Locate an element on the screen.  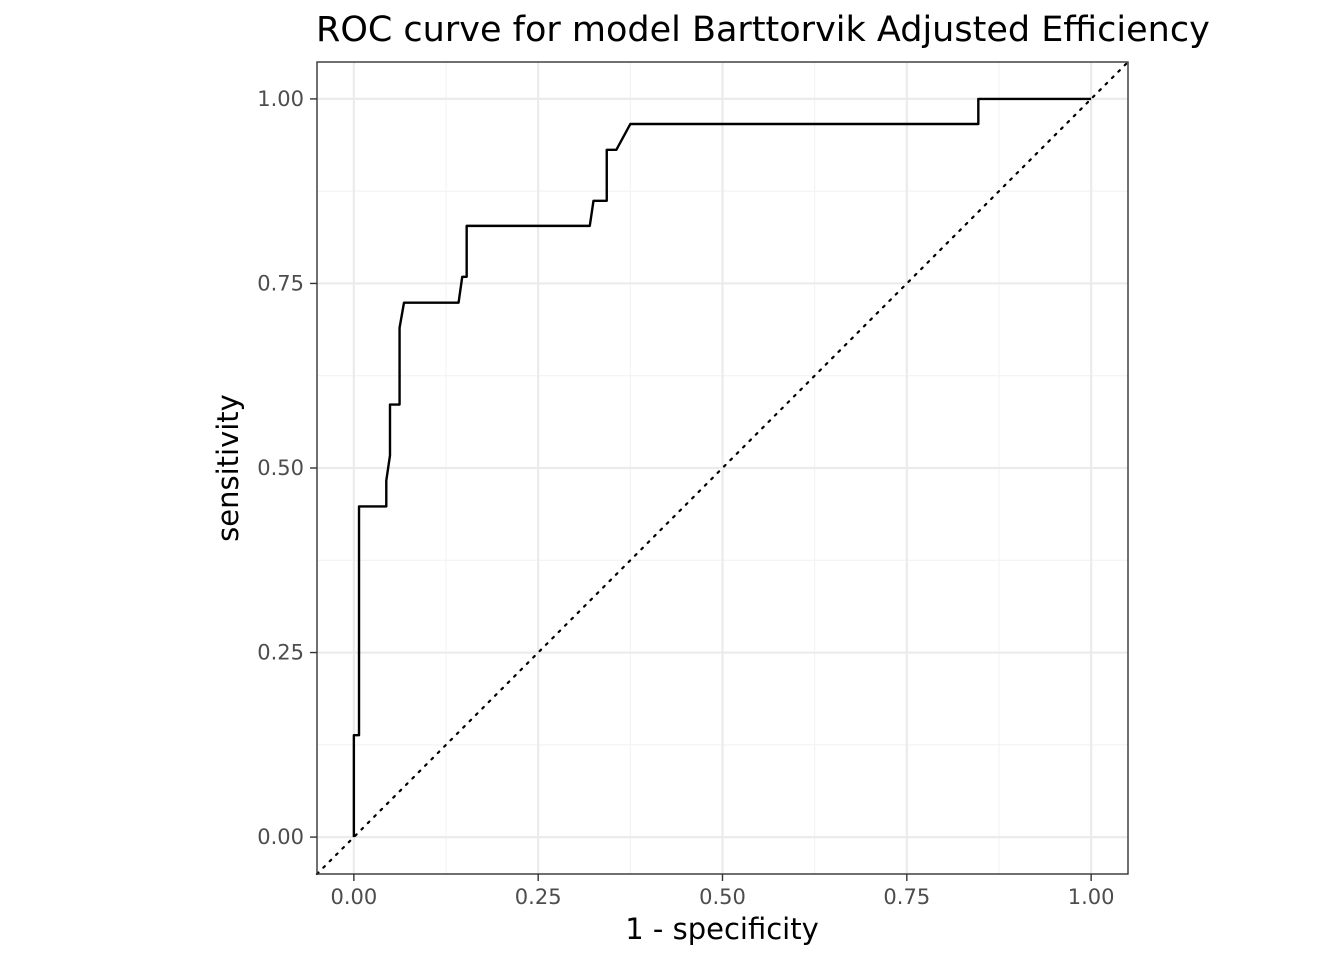
y-tick-label: 0.50 is located at coordinates (280, 468).